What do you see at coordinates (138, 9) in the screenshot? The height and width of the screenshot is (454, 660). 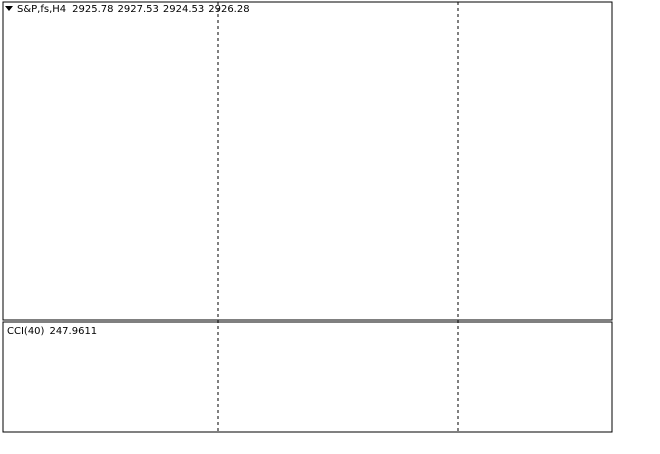 I see `last-high: 2927.53` at bounding box center [138, 9].